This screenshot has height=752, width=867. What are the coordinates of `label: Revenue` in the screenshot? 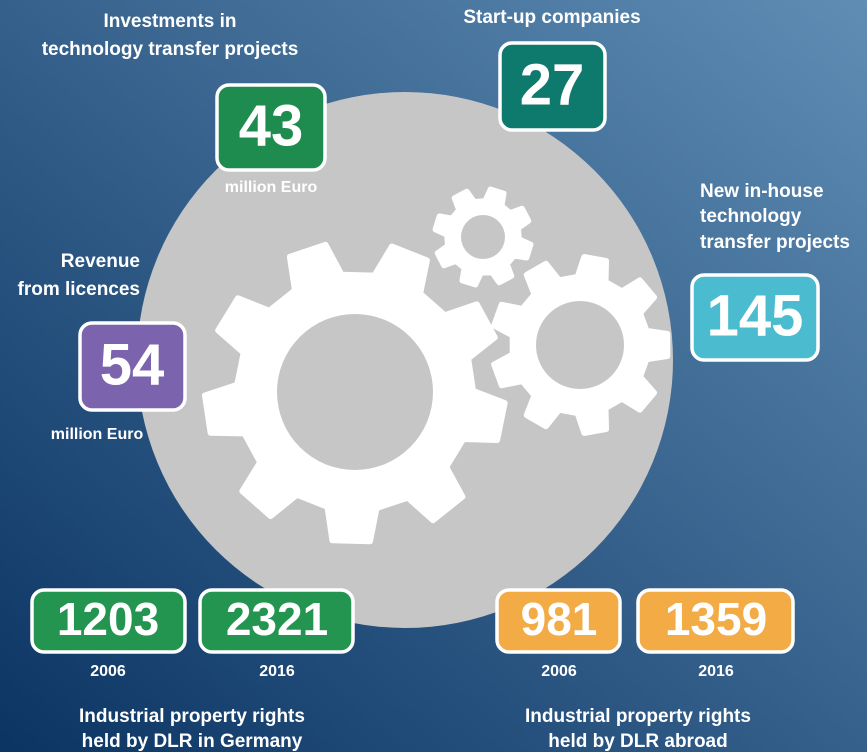 It's located at (100, 261).